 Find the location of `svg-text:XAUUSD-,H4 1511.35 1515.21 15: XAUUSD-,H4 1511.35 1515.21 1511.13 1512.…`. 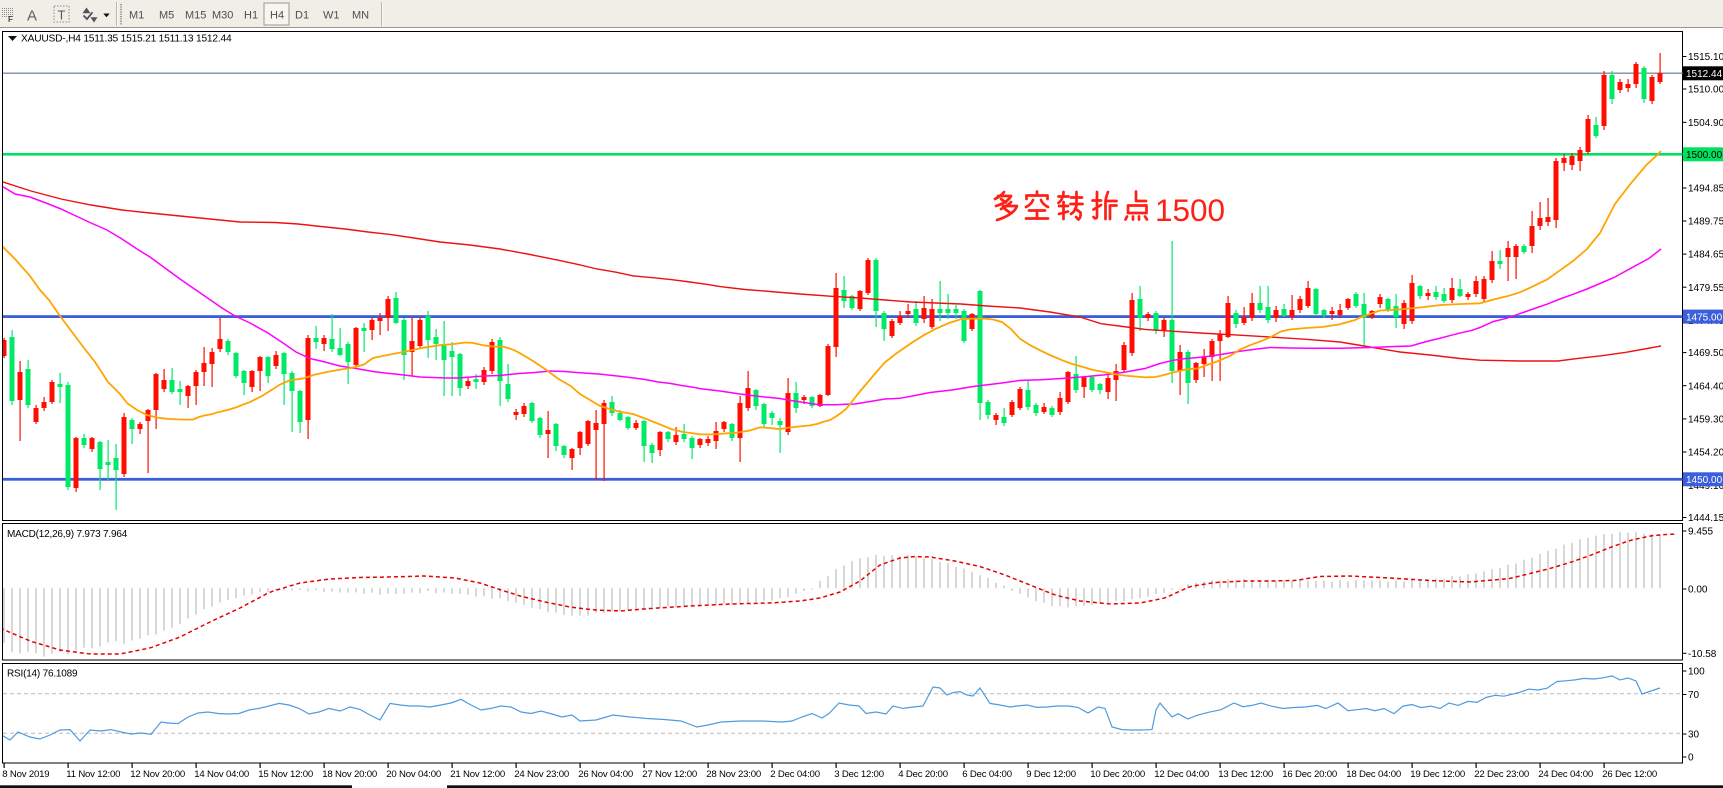

svg-text:XAUUSD-,H4 1511.35 1515.21 15: XAUUSD-,H4 1511.35 1515.21 1511.13 1512.… is located at coordinates (126, 39).